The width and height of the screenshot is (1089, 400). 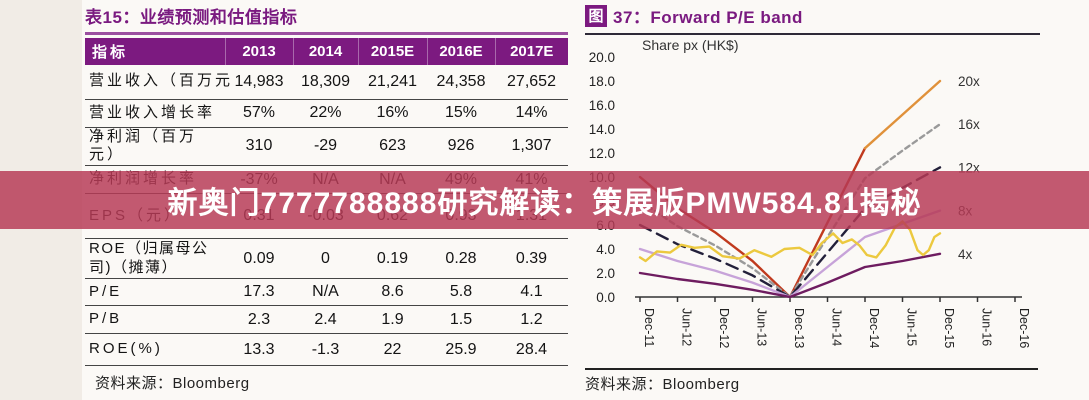 I want to click on x-tick-label: Jun-12, so click(x=687, y=327).